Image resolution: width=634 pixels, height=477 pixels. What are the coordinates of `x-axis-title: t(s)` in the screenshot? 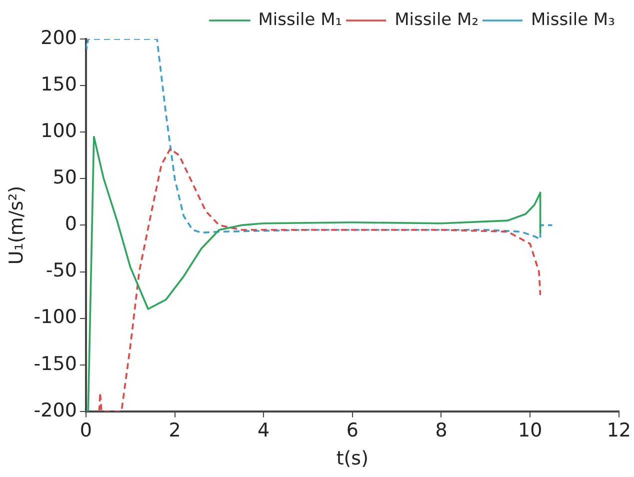 It's located at (352, 459).